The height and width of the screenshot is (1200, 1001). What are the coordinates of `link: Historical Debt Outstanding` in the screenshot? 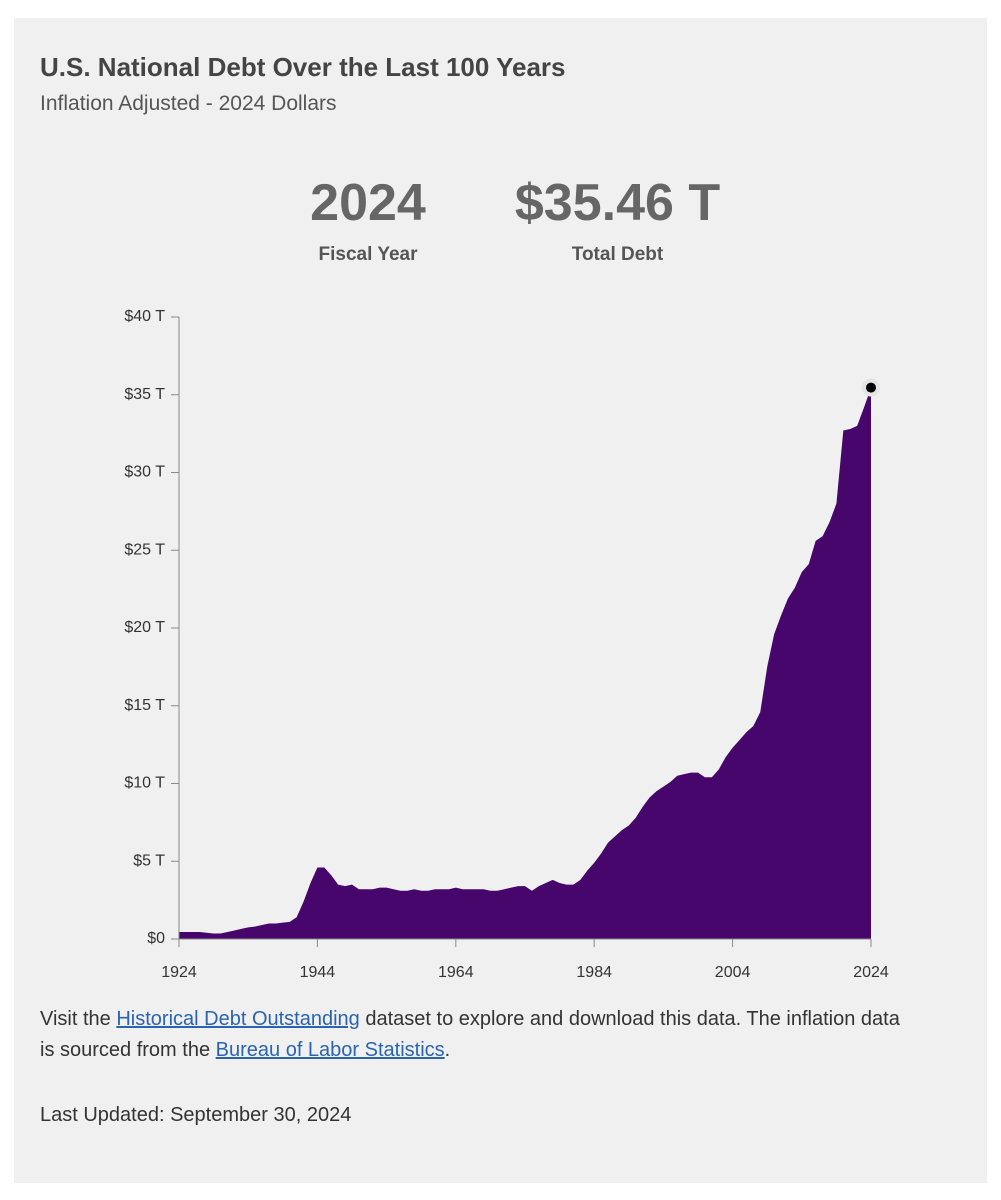 It's located at (238, 1019).